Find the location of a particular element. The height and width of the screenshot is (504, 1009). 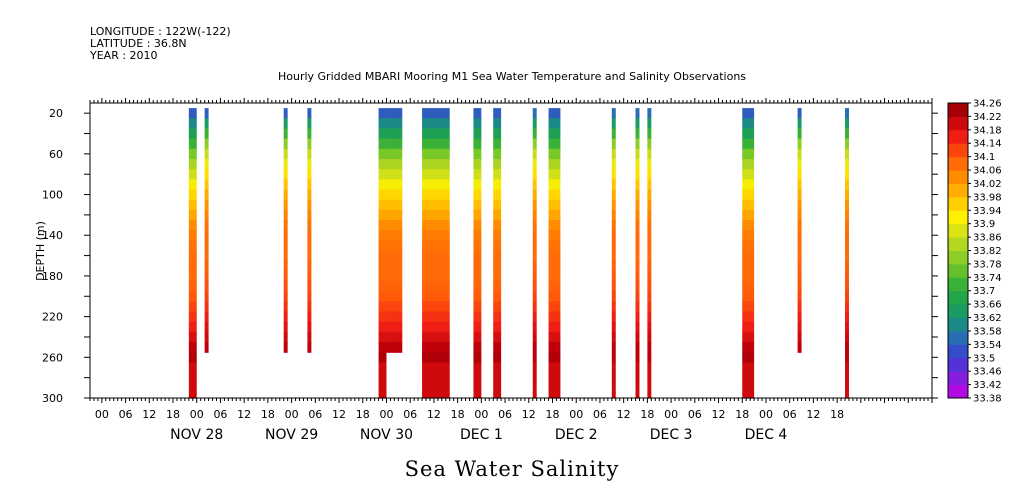

colorbar-label: 33.94 is located at coordinates (987, 211).